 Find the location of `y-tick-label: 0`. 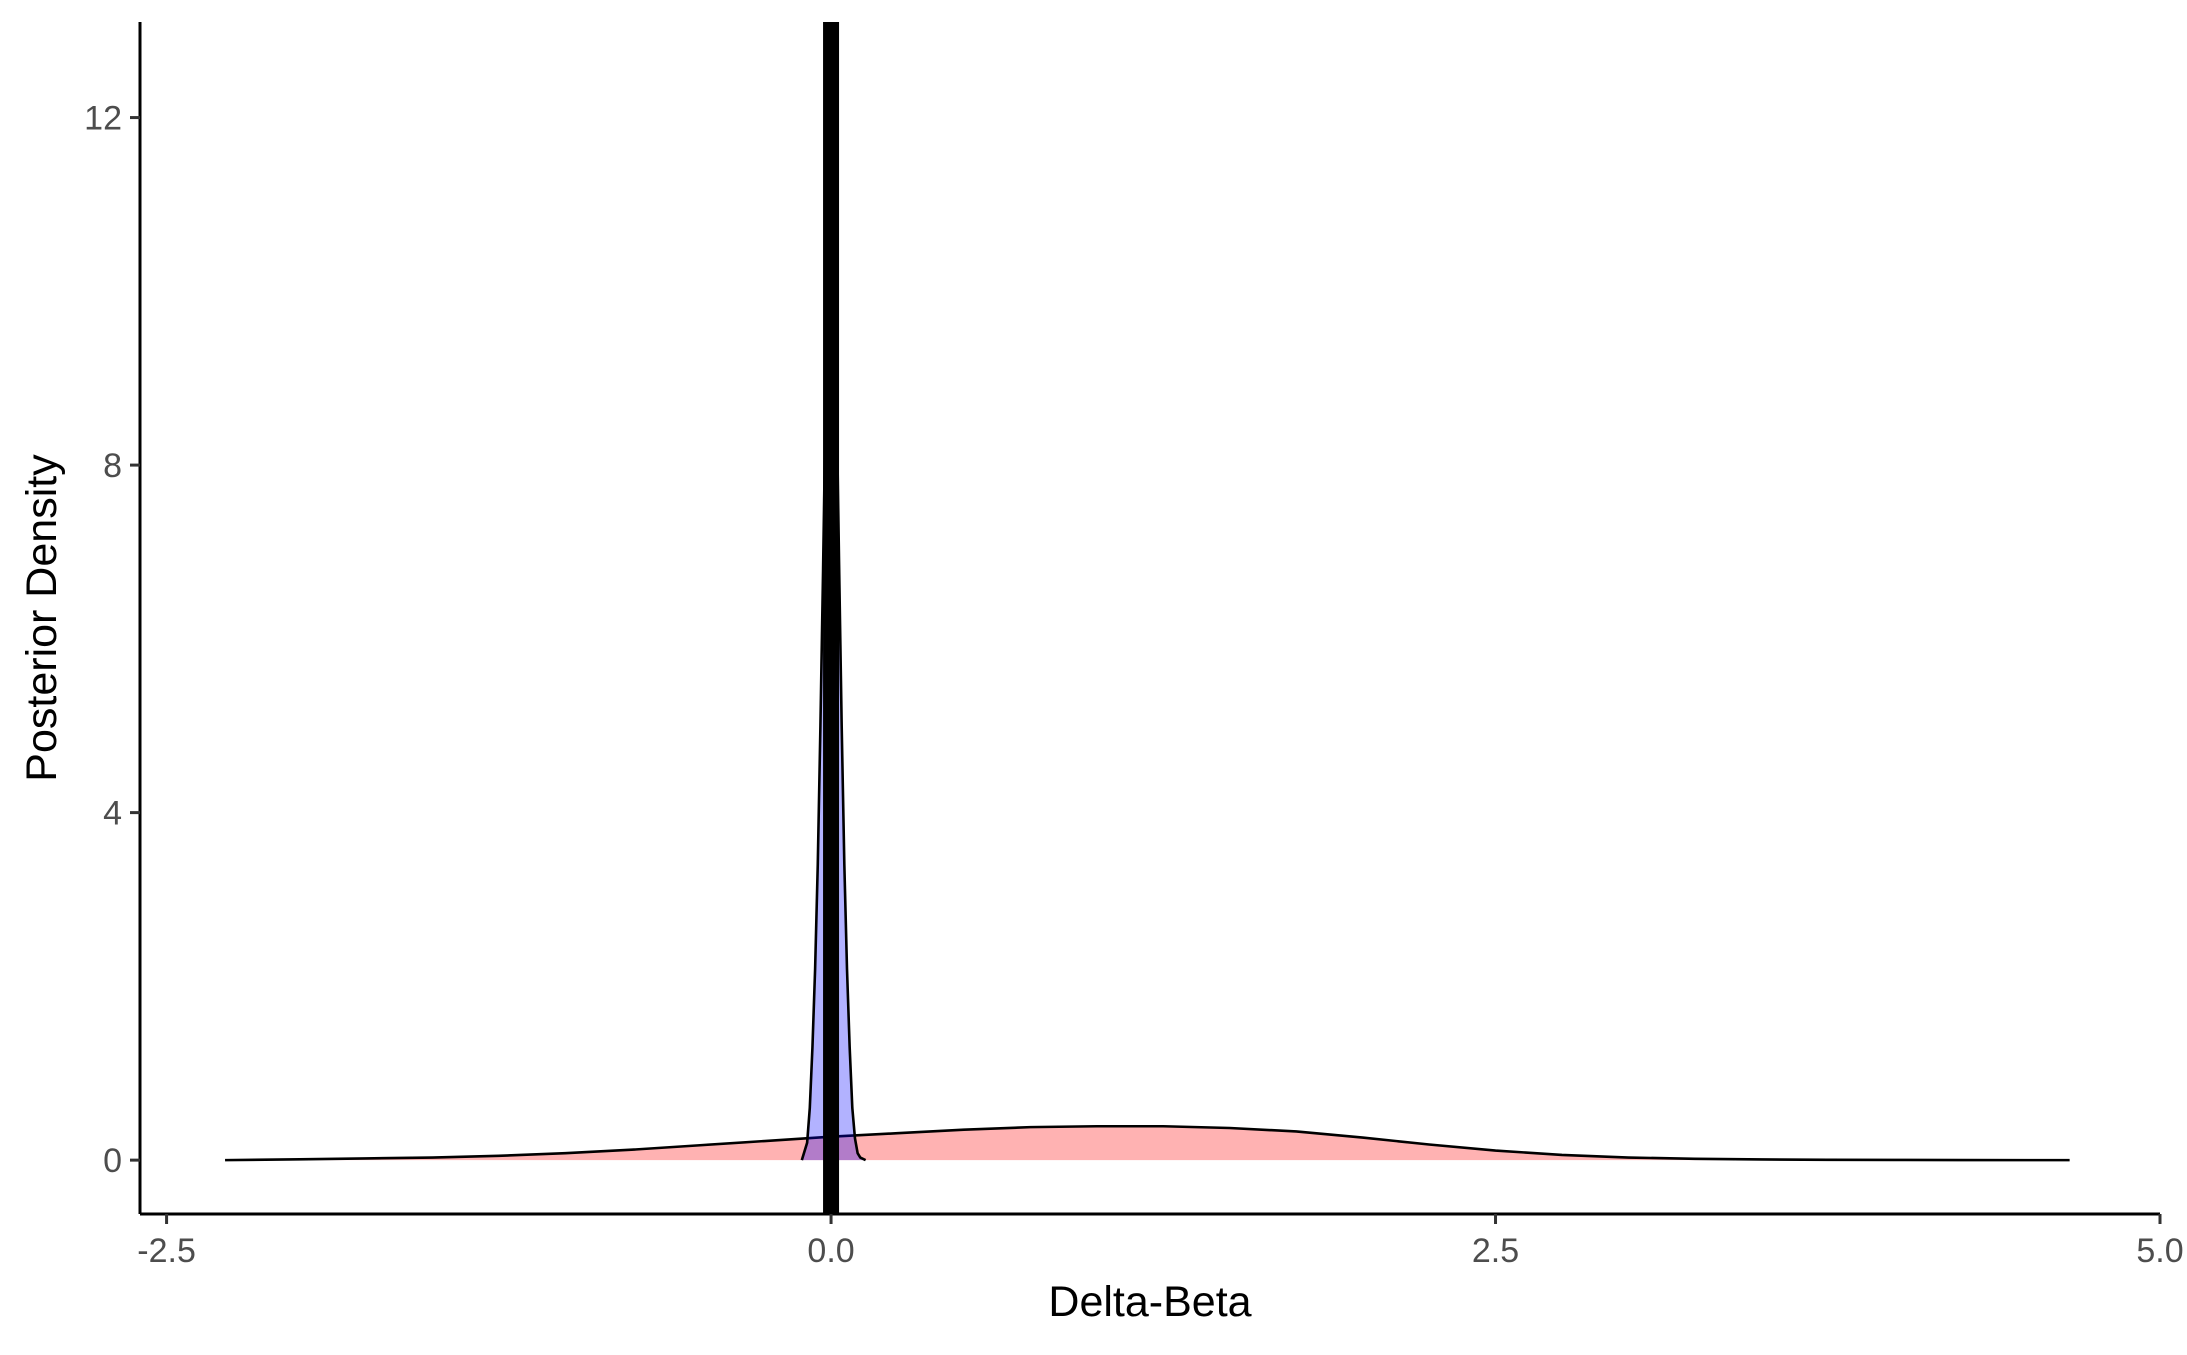

y-tick-label: 0 is located at coordinates (112, 1161).